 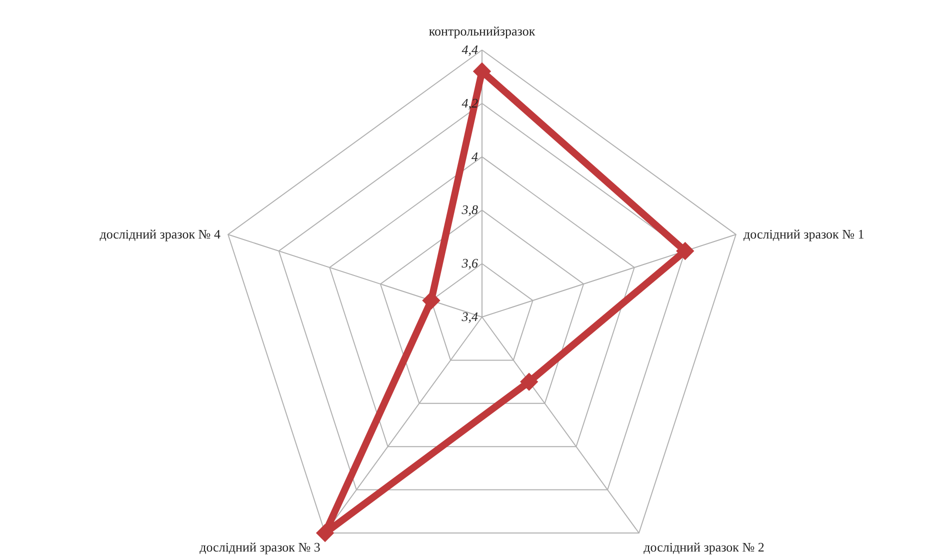 What do you see at coordinates (160, 234) in the screenshot?
I see `spoke-label: дослідний зразок № 4` at bounding box center [160, 234].